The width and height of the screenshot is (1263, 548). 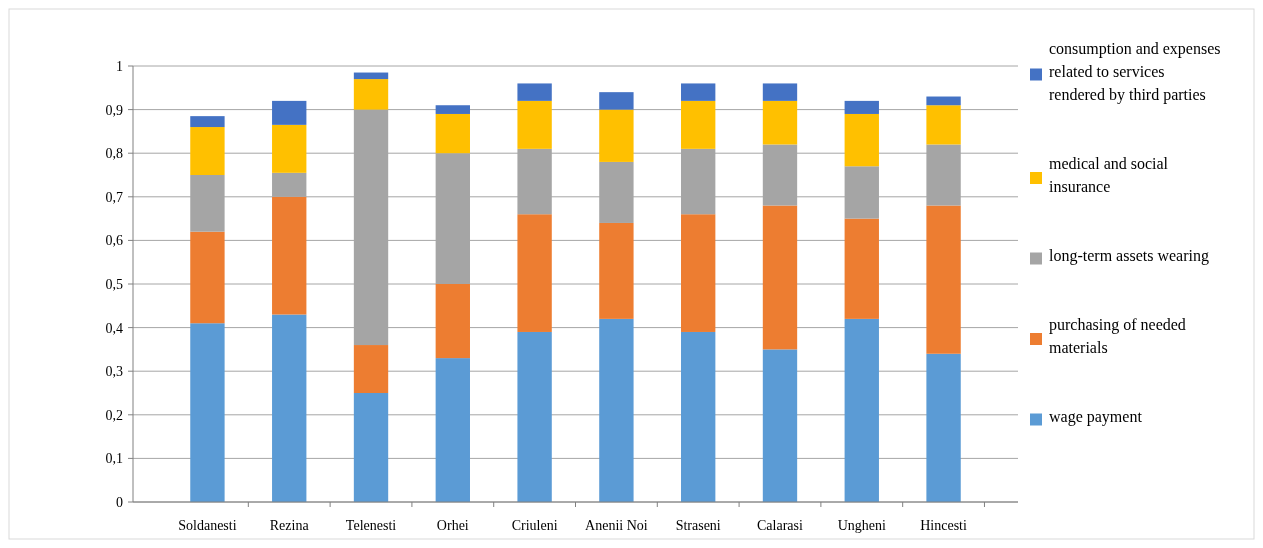 What do you see at coordinates (114, 241) in the screenshot?
I see `y-tick-label: 0,6` at bounding box center [114, 241].